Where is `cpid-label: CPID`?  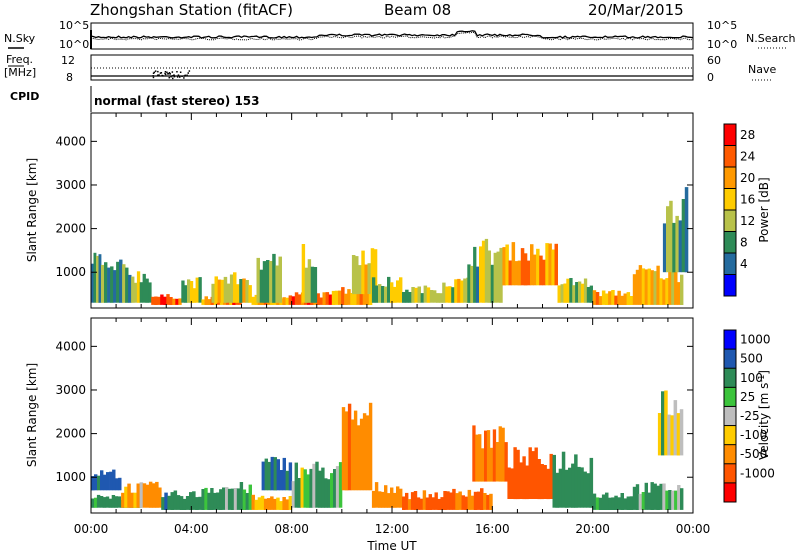 cpid-label: CPID is located at coordinates (24, 96).